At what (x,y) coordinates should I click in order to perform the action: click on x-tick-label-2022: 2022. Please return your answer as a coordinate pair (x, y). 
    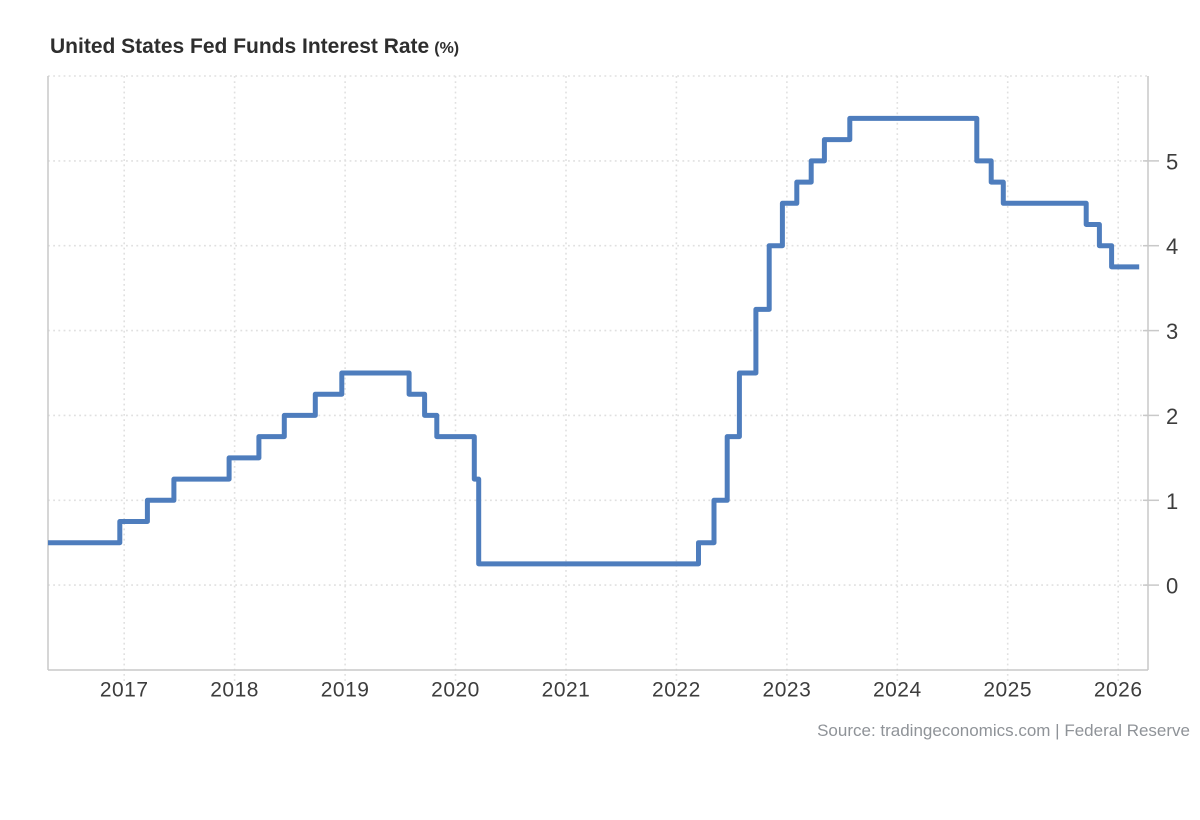
    Looking at the image, I should click on (676, 690).